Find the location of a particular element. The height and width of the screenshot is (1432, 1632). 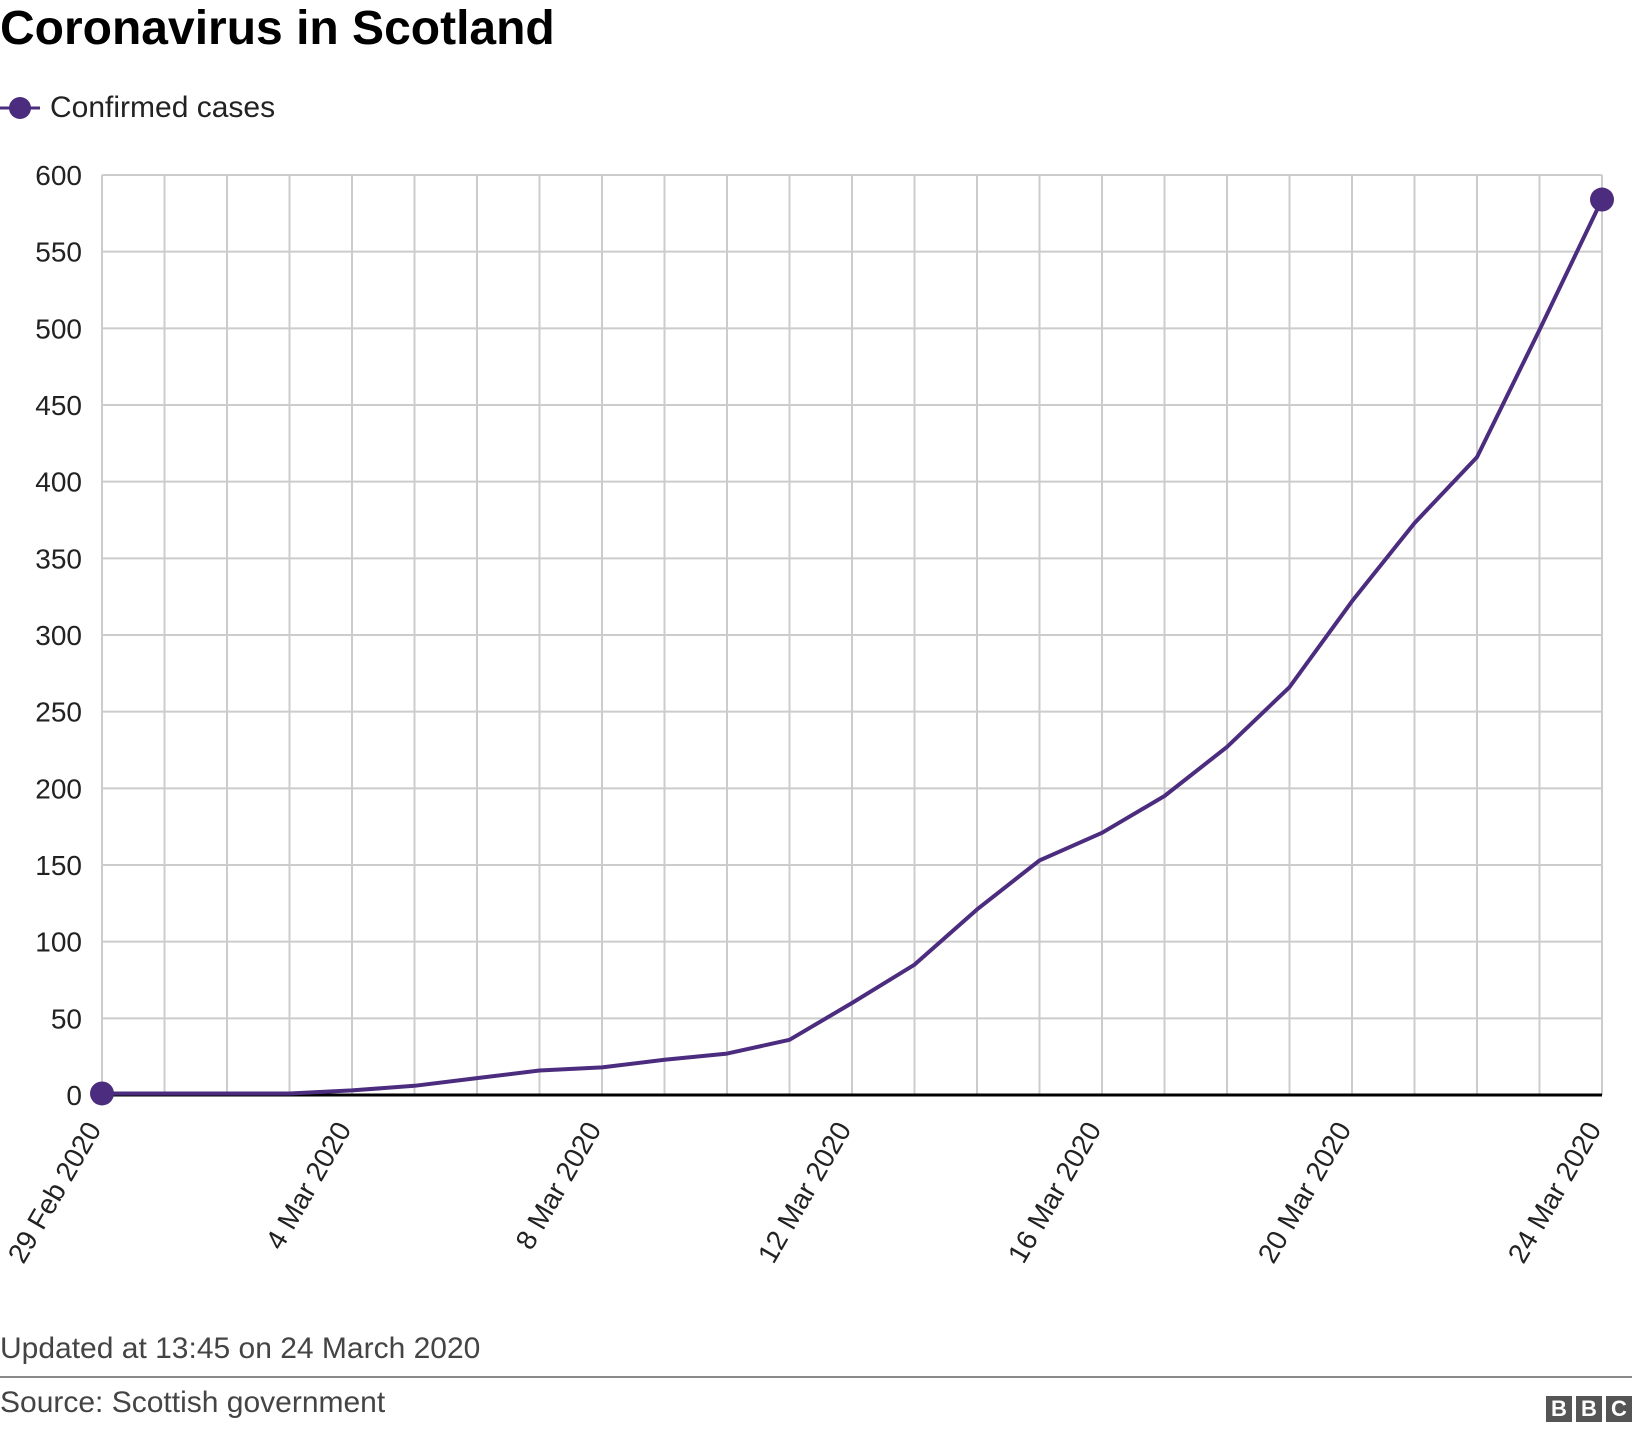

y-tick-label: 200 is located at coordinates (58, 788).